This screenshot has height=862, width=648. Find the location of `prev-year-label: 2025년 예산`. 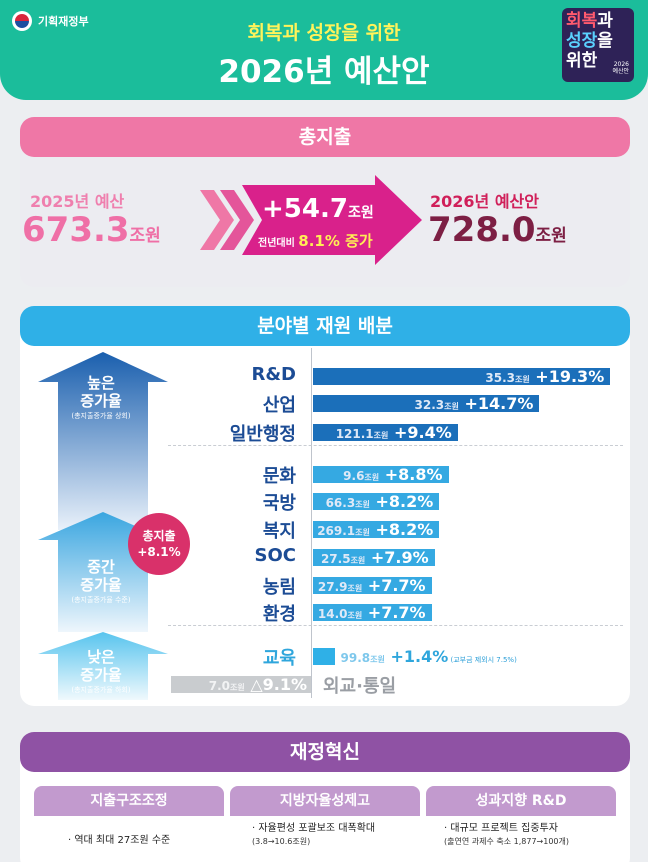

prev-year-label: 2025년 예산 is located at coordinates (77, 201).